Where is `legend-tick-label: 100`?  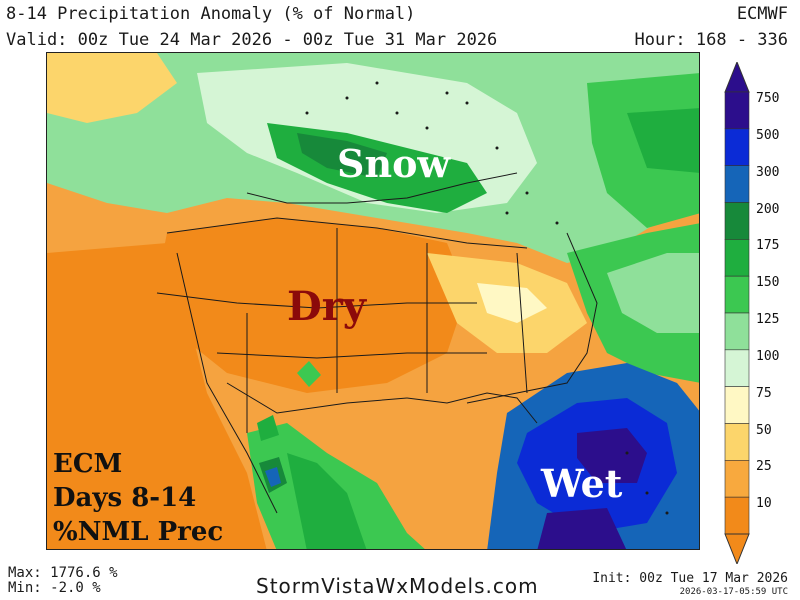
legend-tick-label: 100 is located at coordinates (768, 356).